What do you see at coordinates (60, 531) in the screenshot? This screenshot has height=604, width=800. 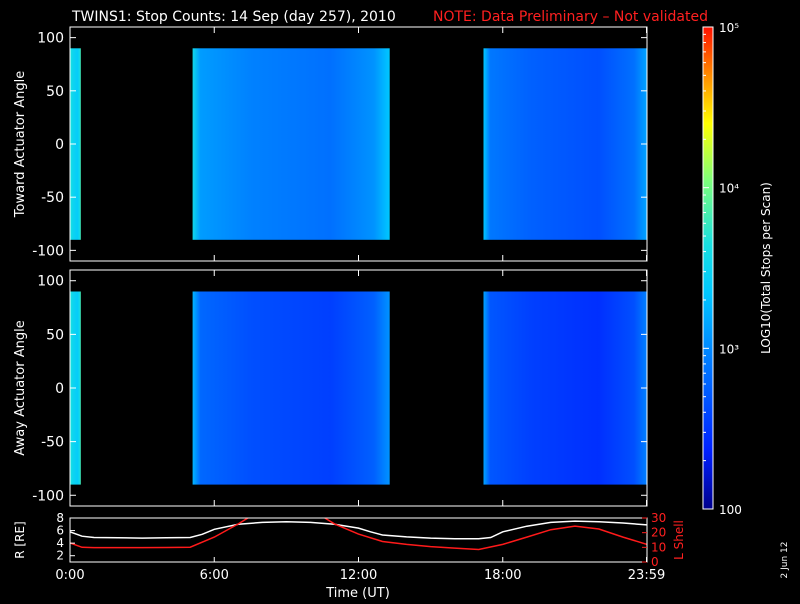 I see `orbit-left-tick-label: 6` at bounding box center [60, 531].